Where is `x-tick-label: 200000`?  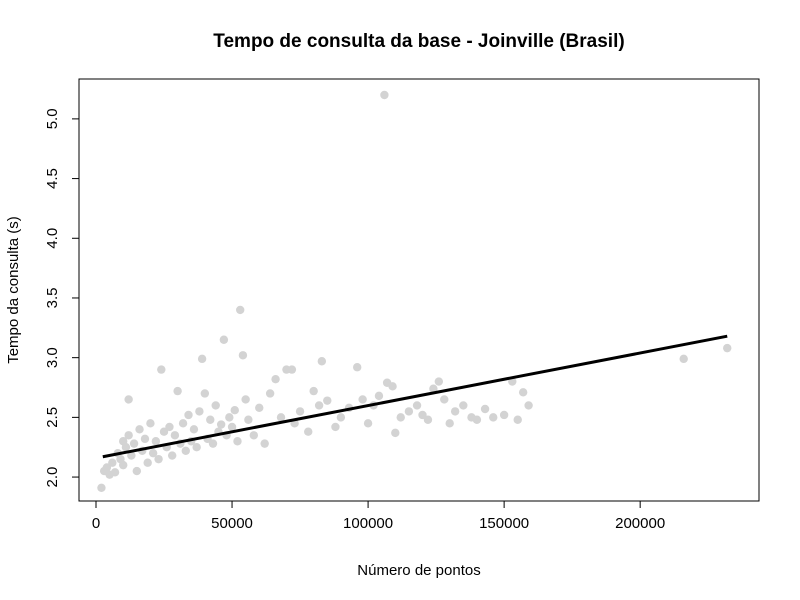
x-tick-label: 200000 is located at coordinates (640, 523).